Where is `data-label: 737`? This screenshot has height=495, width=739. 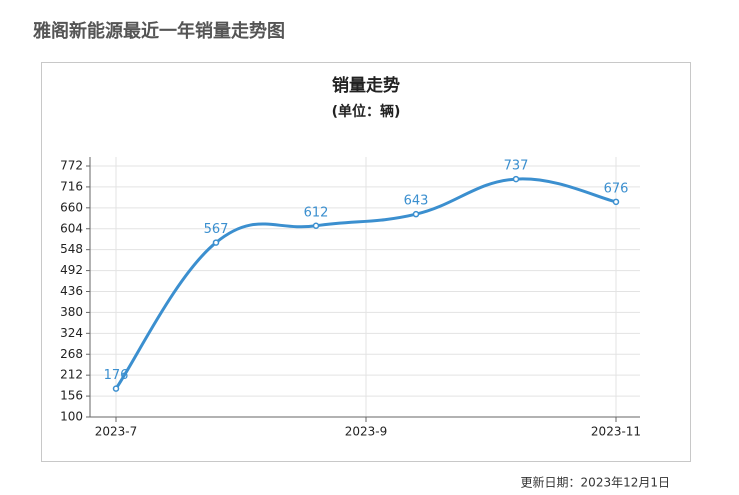 data-label: 737 is located at coordinates (516, 166).